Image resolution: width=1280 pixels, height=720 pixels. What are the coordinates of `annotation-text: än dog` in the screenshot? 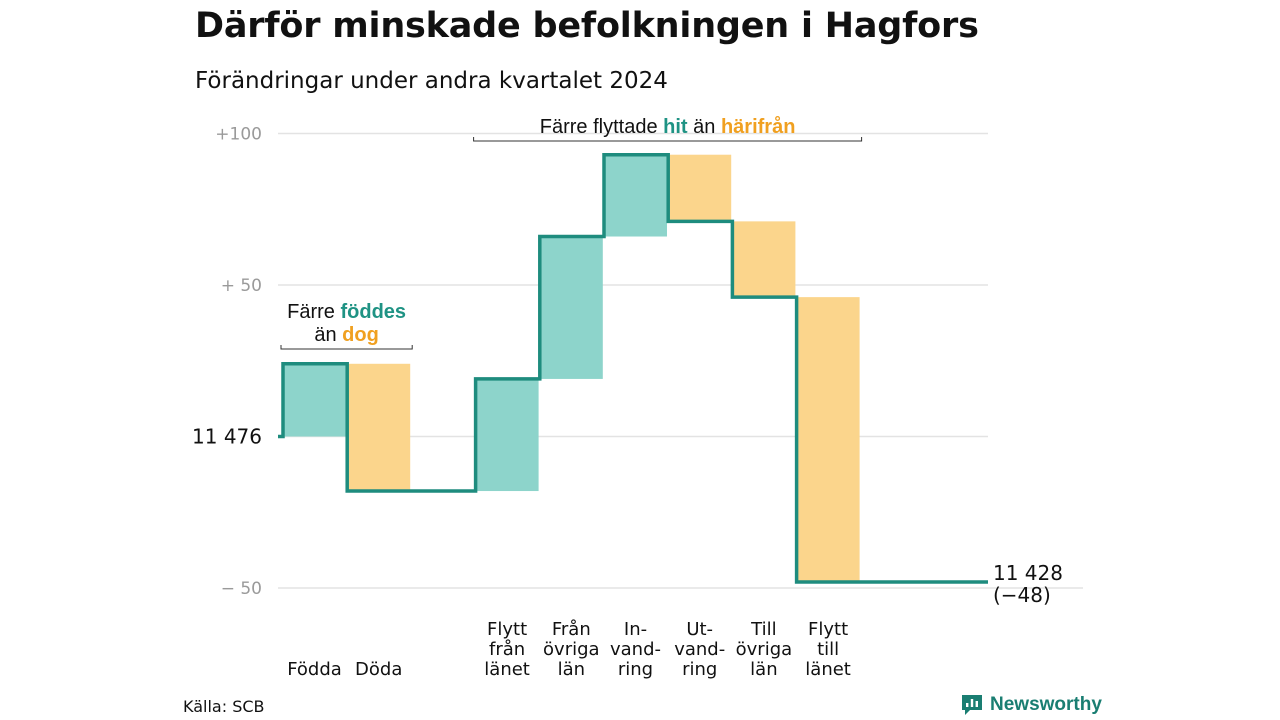 It's located at (346, 335).